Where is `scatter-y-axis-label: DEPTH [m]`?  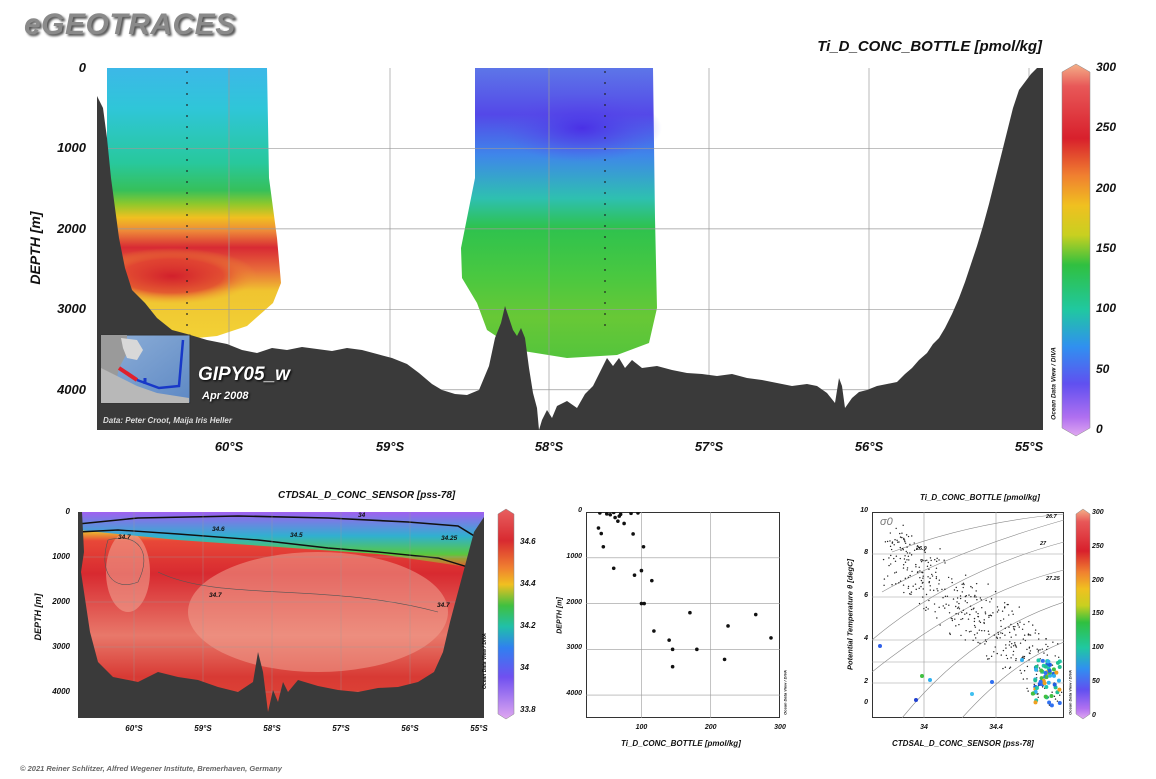 scatter-y-axis-label: DEPTH [m] is located at coordinates (560, 615).